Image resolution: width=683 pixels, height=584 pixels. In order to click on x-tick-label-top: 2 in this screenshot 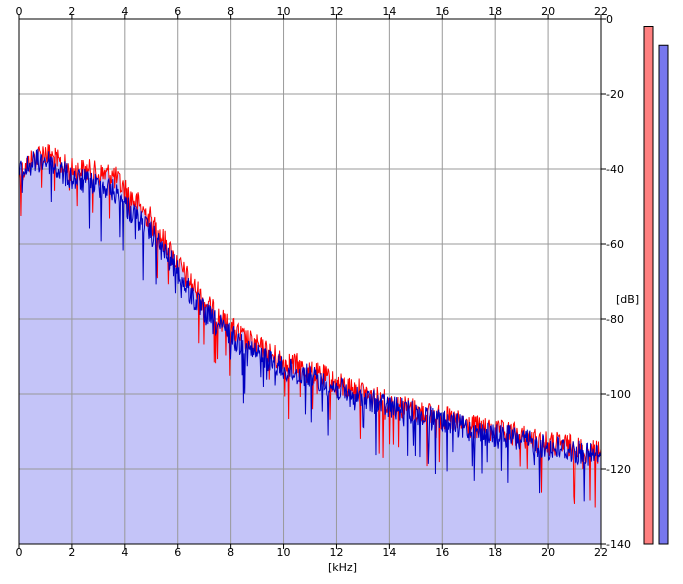, I will do `click(71, 11)`.